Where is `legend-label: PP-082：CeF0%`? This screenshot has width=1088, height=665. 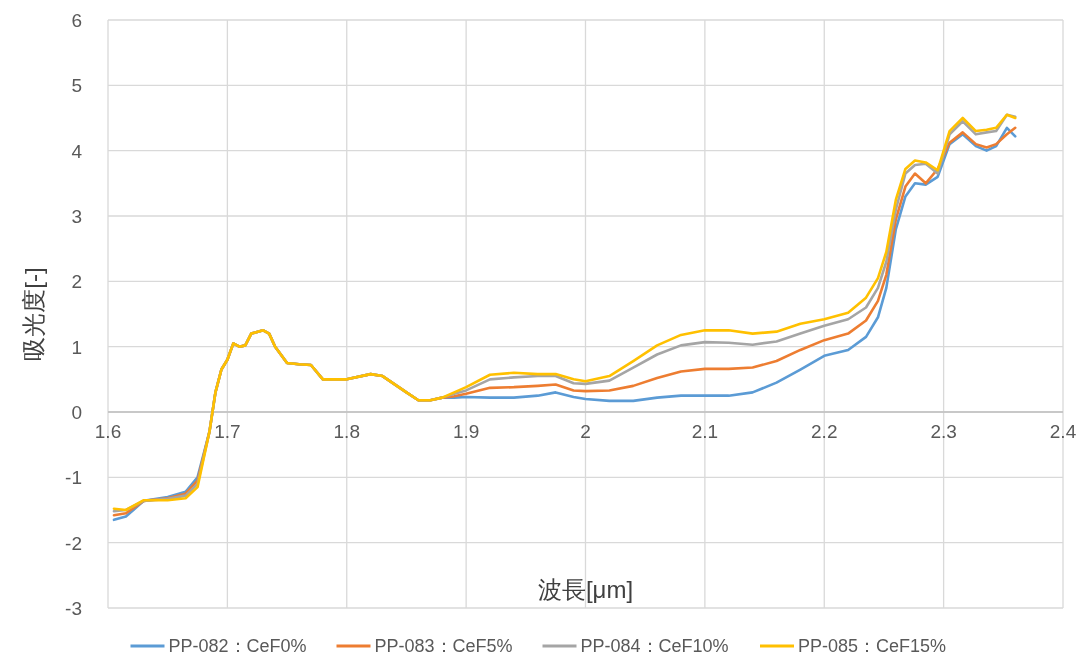 legend-label: PP-082：CeF0% is located at coordinates (237, 646).